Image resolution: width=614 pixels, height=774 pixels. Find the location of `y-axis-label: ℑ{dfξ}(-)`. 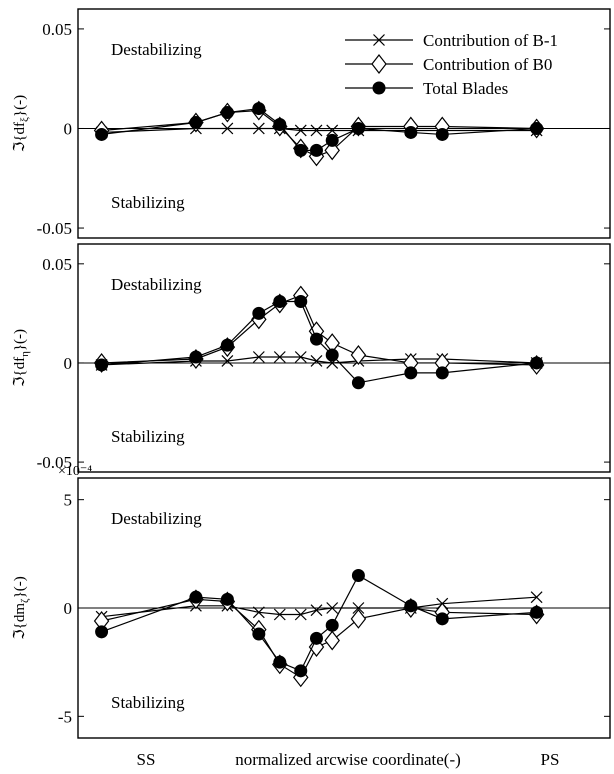

y-axis-label: ℑ{dfξ}(-) is located at coordinates (21, 123).